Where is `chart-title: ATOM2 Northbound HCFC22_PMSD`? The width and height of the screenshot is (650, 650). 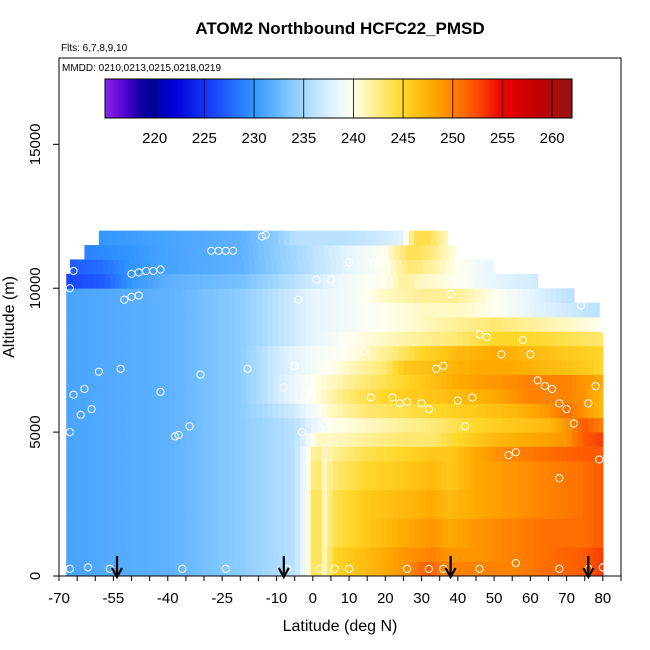
chart-title: ATOM2 Northbound HCFC22_PMSD is located at coordinates (339, 28).